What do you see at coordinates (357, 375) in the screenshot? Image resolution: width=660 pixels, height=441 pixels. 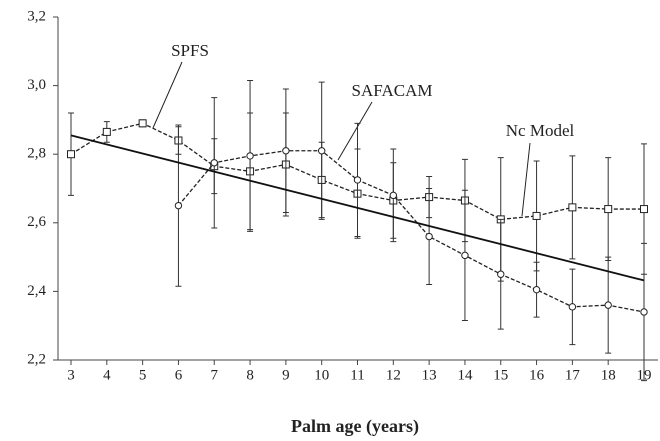 I see `x-tick-label: 11` at bounding box center [357, 375].